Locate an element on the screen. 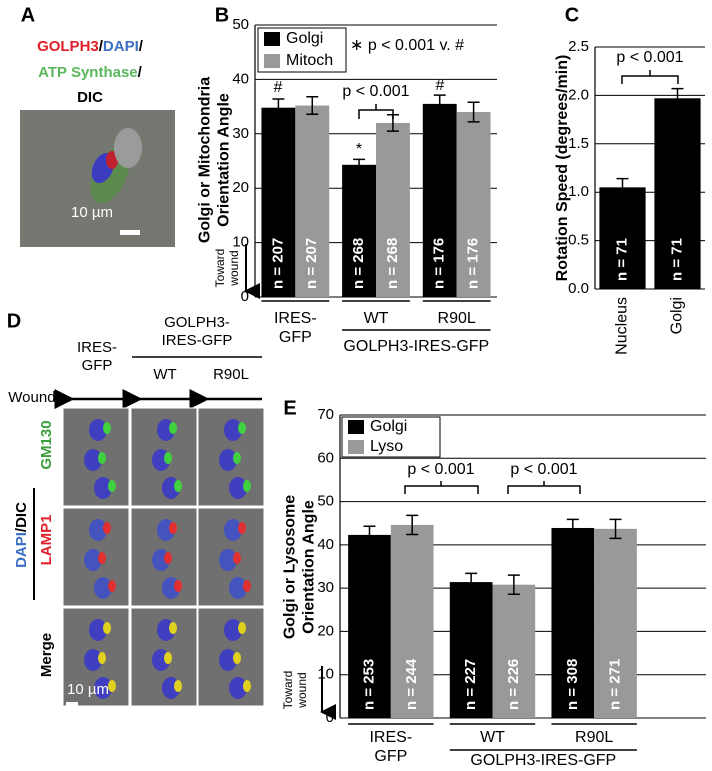  panel-letter: C is located at coordinates (572, 15).